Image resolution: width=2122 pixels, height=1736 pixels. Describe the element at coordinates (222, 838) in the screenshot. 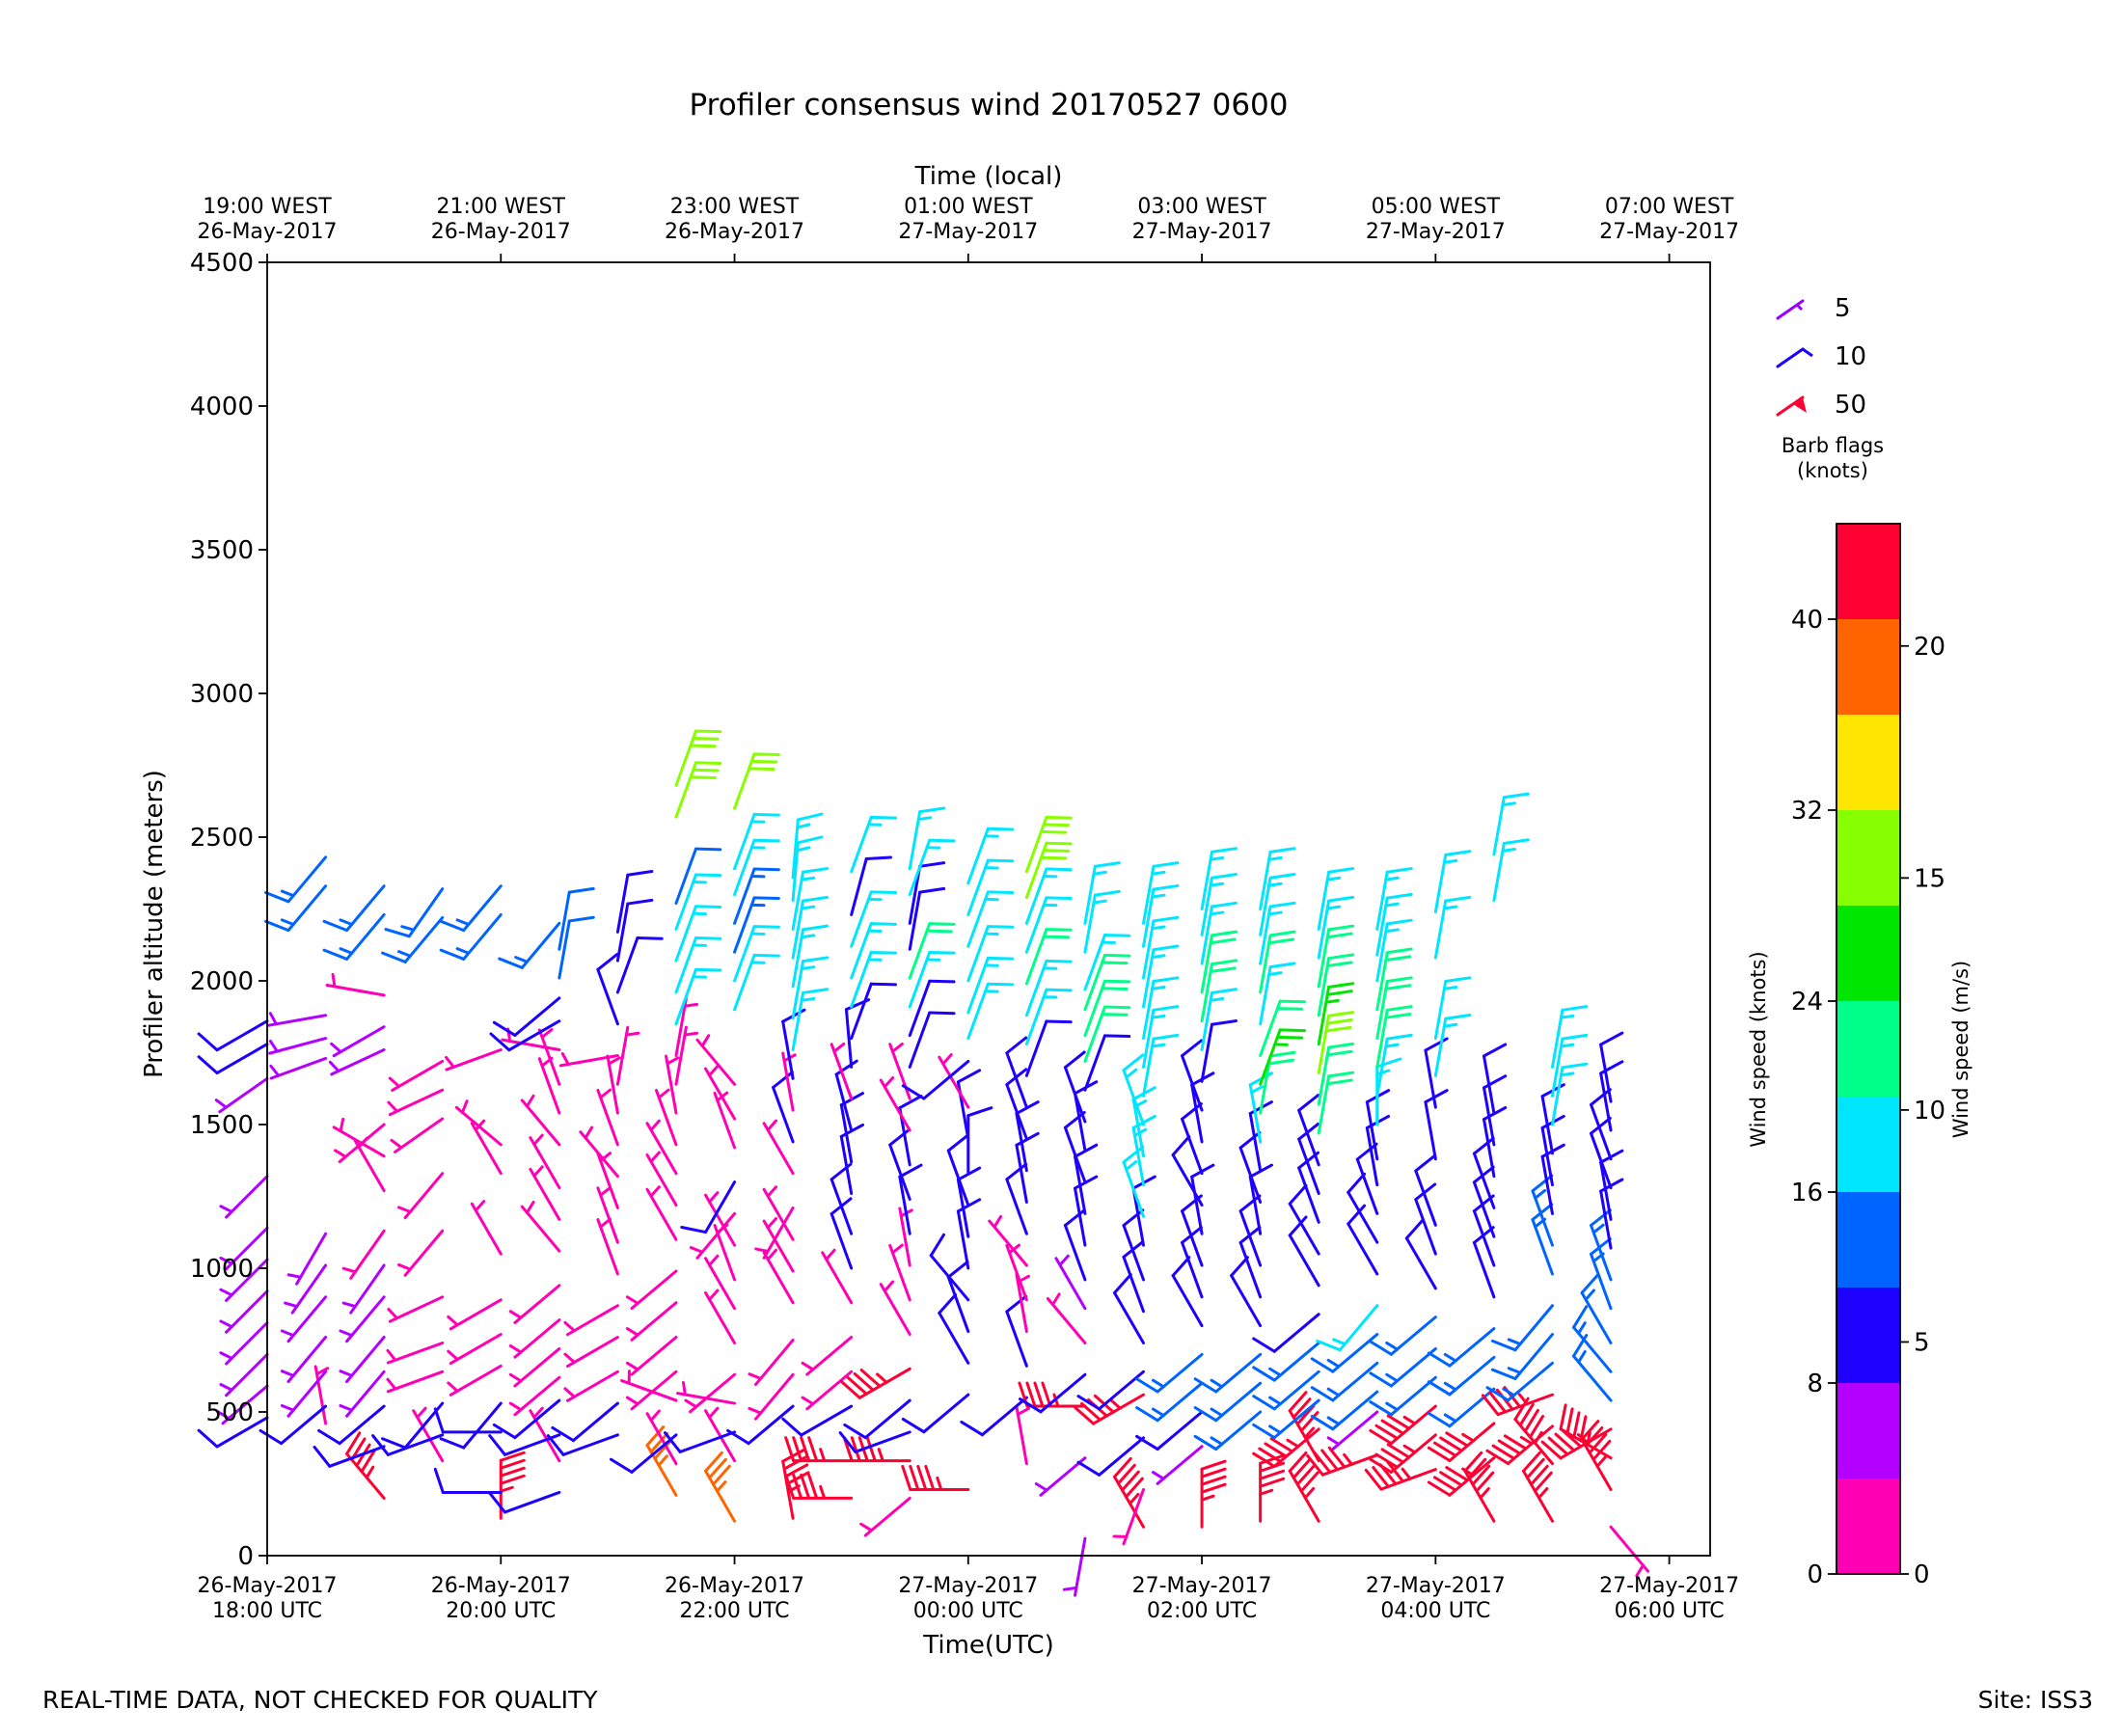

I see `y-tick-label: 2500` at that location.